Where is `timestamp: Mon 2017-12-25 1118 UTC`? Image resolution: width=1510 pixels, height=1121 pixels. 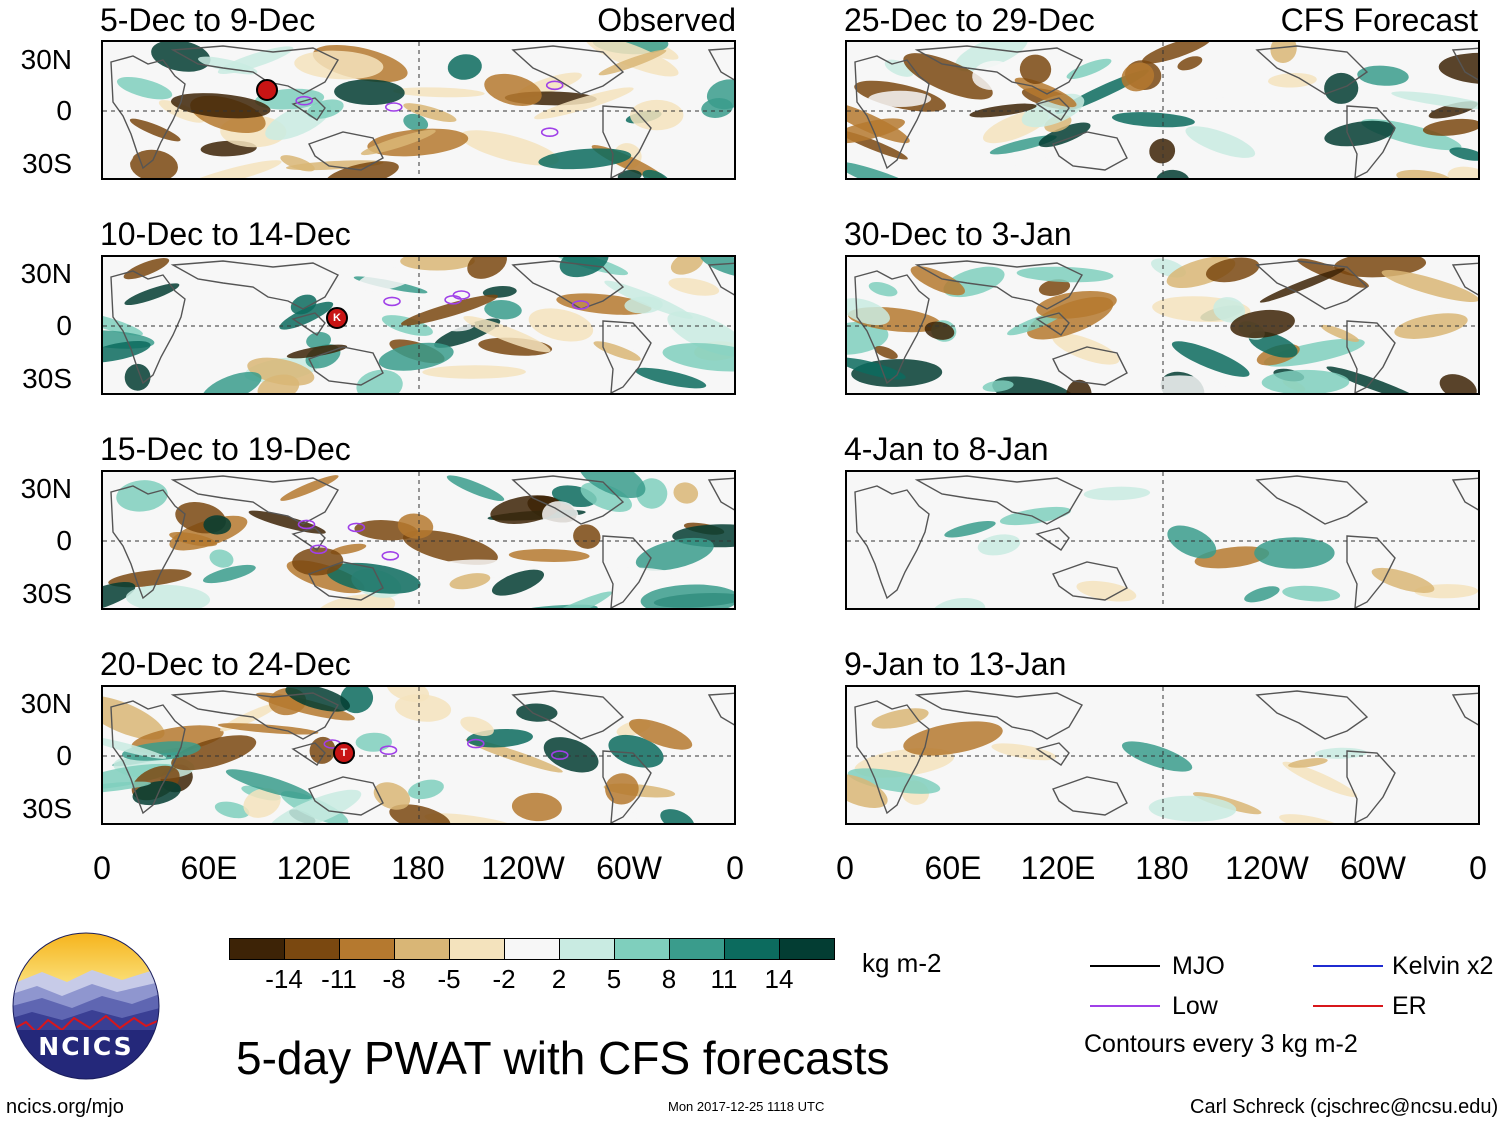 timestamp: Mon 2017-12-25 1118 UTC is located at coordinates (746, 1106).